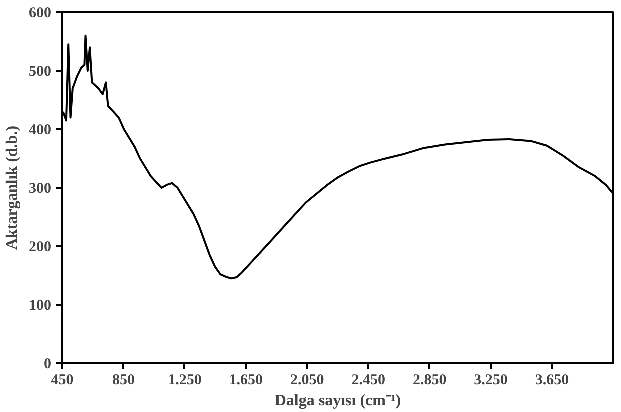  I want to click on y-tick-label: 600, so click(40, 14).